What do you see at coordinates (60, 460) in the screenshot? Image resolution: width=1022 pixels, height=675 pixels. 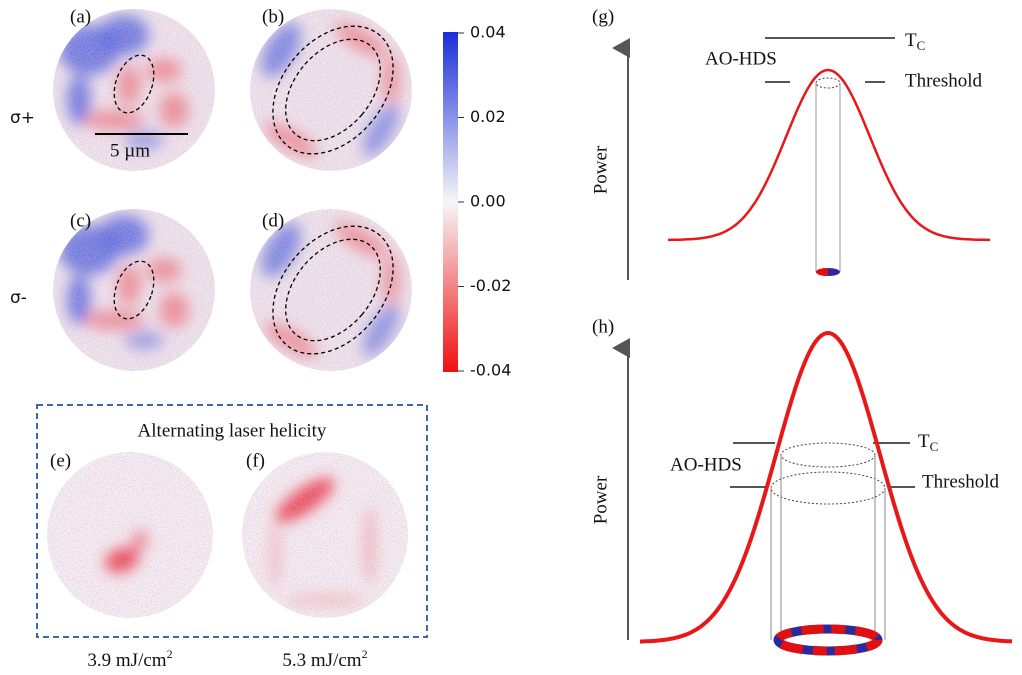 I see `panel-label: (e)` at bounding box center [60, 460].